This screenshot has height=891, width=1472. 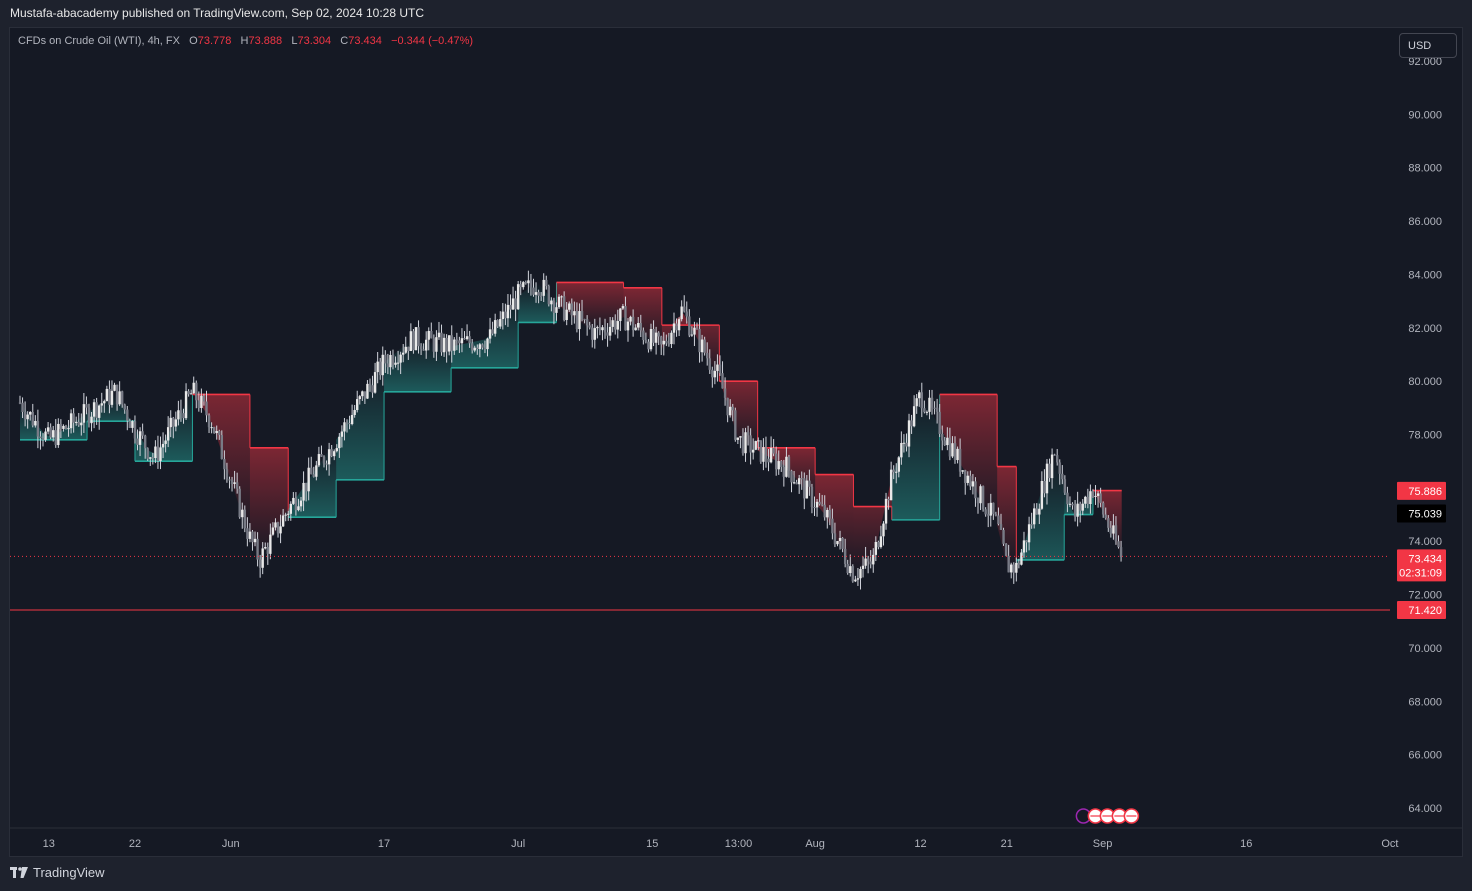 I want to click on currency-button: USD, so click(x=1428, y=45).